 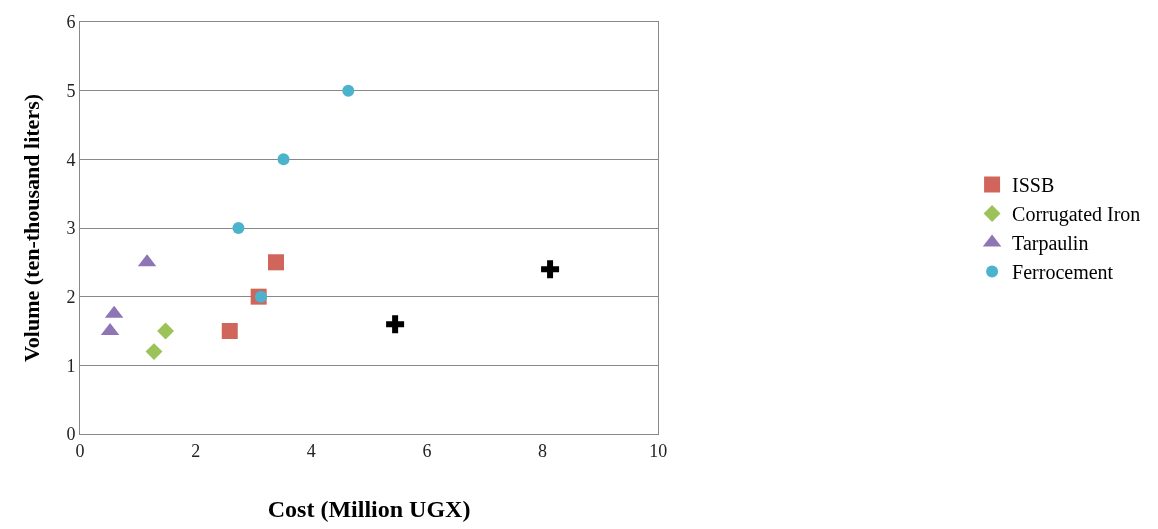 What do you see at coordinates (311, 450) in the screenshot?
I see `x-tick-label: 4` at bounding box center [311, 450].